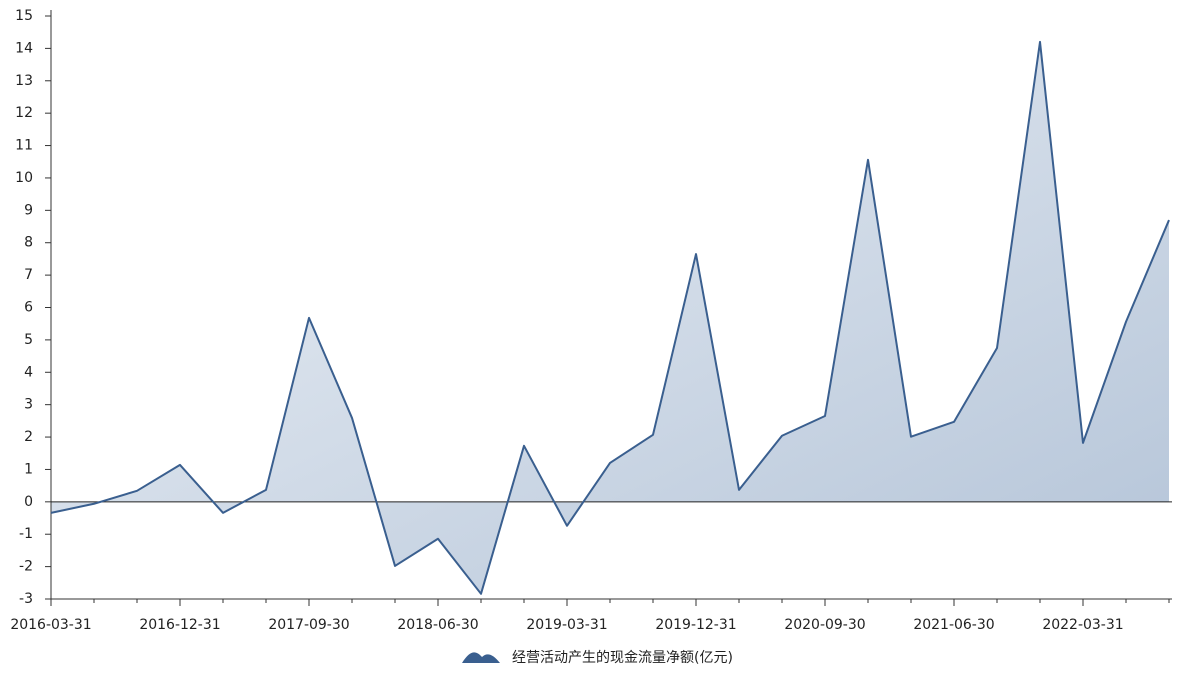  Describe the element at coordinates (28, 469) in the screenshot. I see `y-tick-label: 1` at that location.